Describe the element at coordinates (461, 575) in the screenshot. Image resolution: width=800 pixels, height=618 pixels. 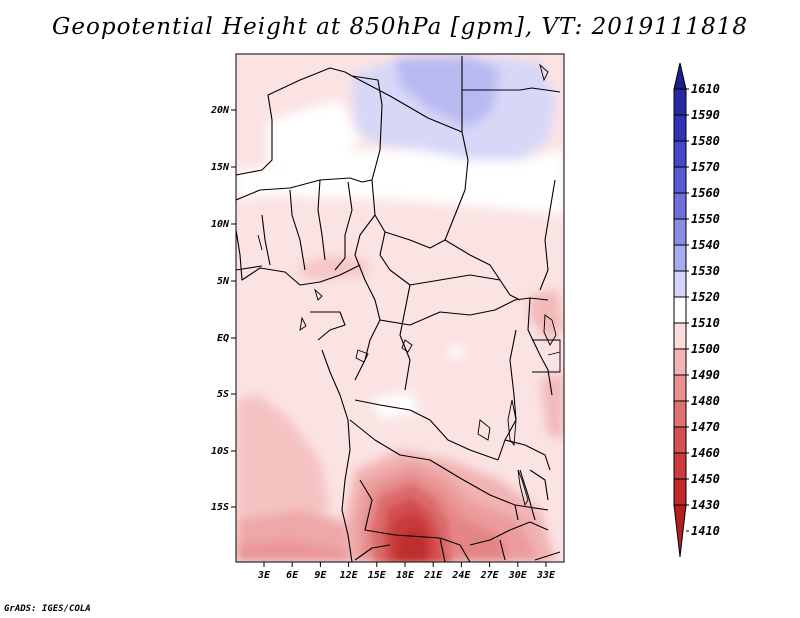
I see `lon-tick-label: 24E` at that location.